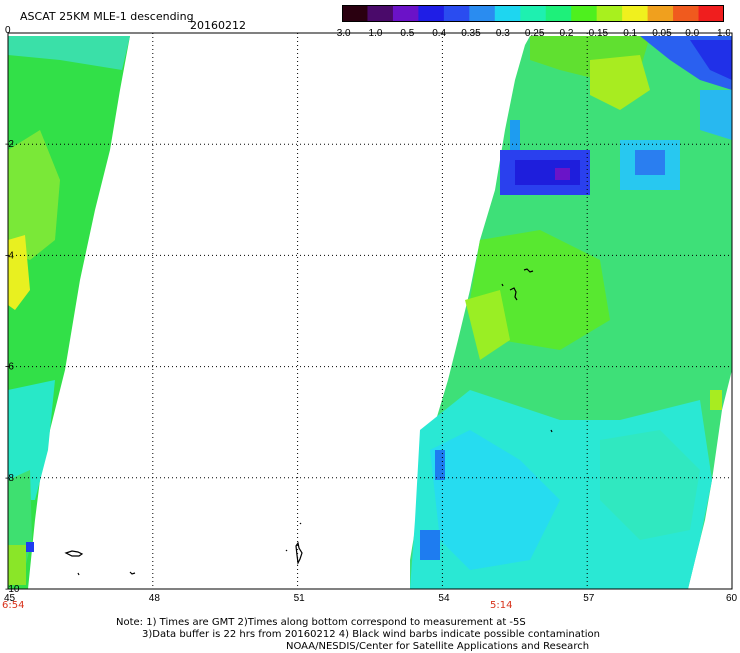  I want to click on y-tick-label: -10, so click(12, 589).